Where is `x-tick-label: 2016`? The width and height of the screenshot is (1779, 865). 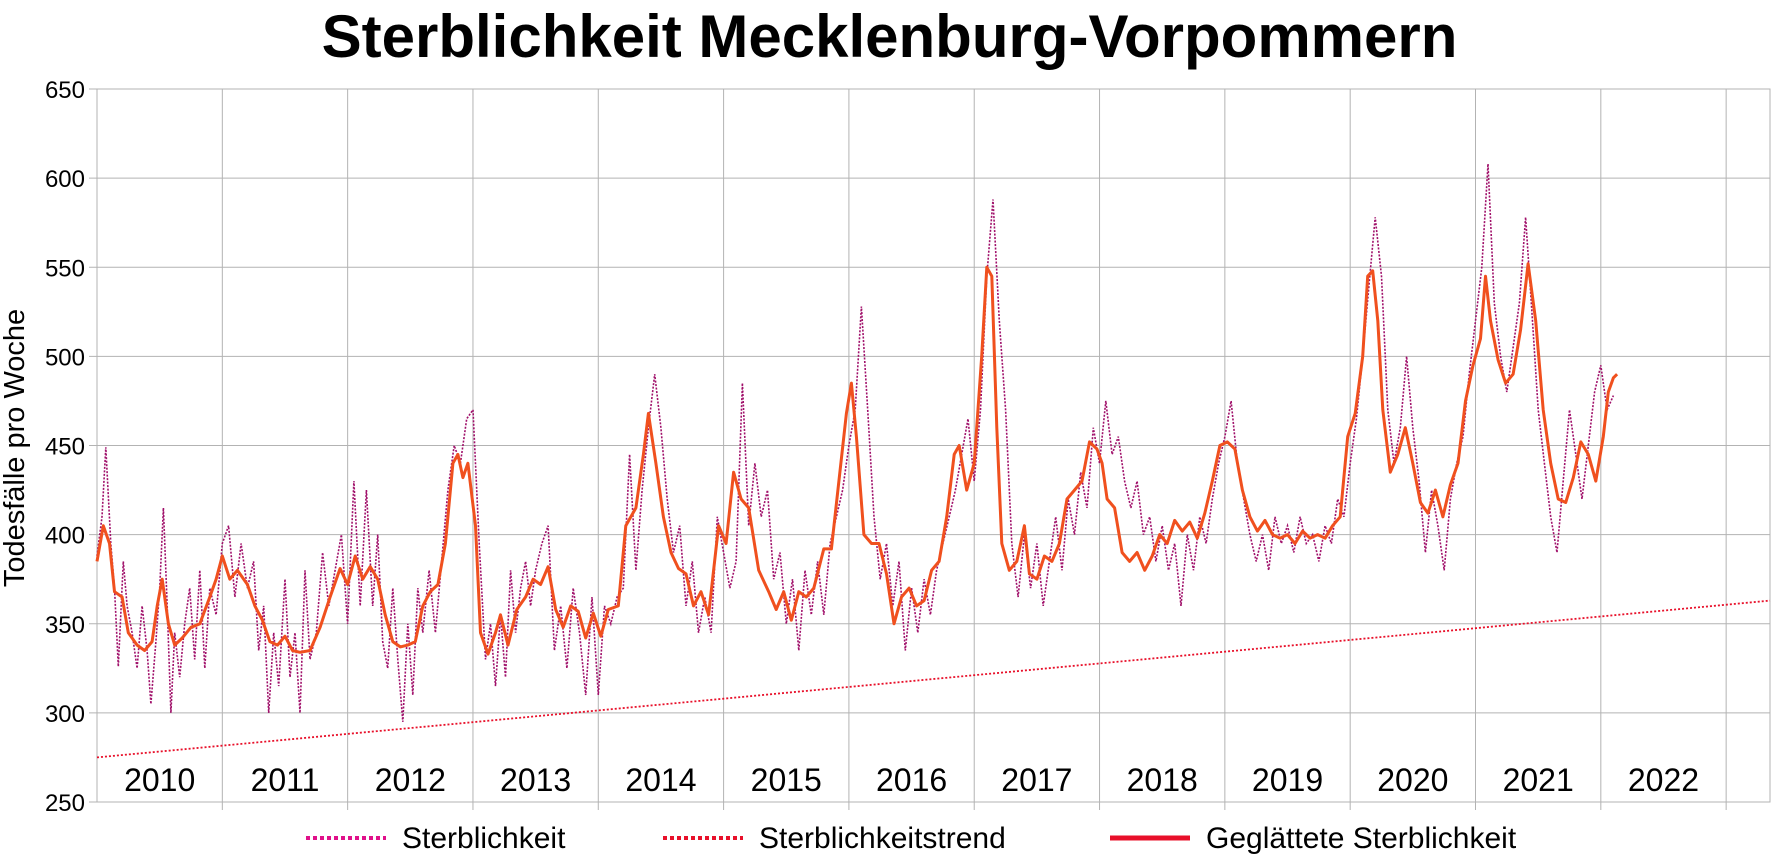
x-tick-label: 2016 is located at coordinates (911, 780).